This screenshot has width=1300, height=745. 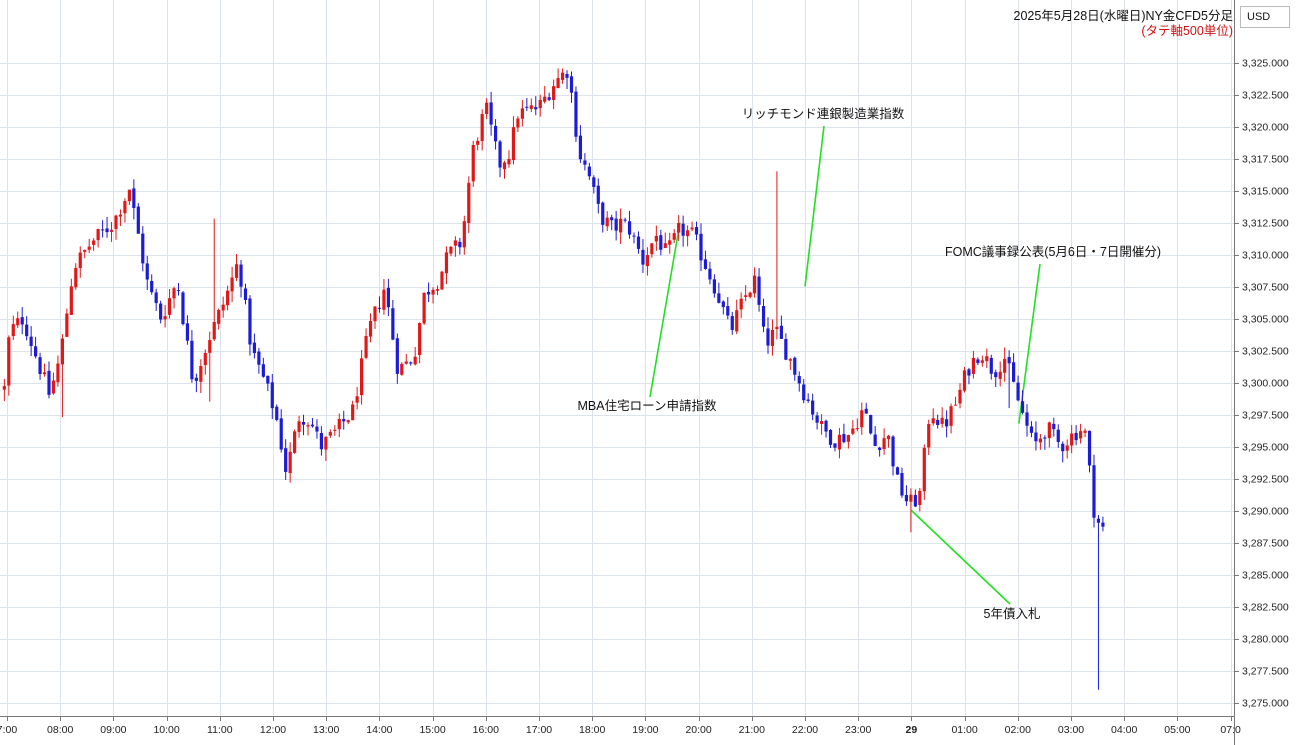 I want to click on x-tick-label: 7:00, so click(x=8, y=730).